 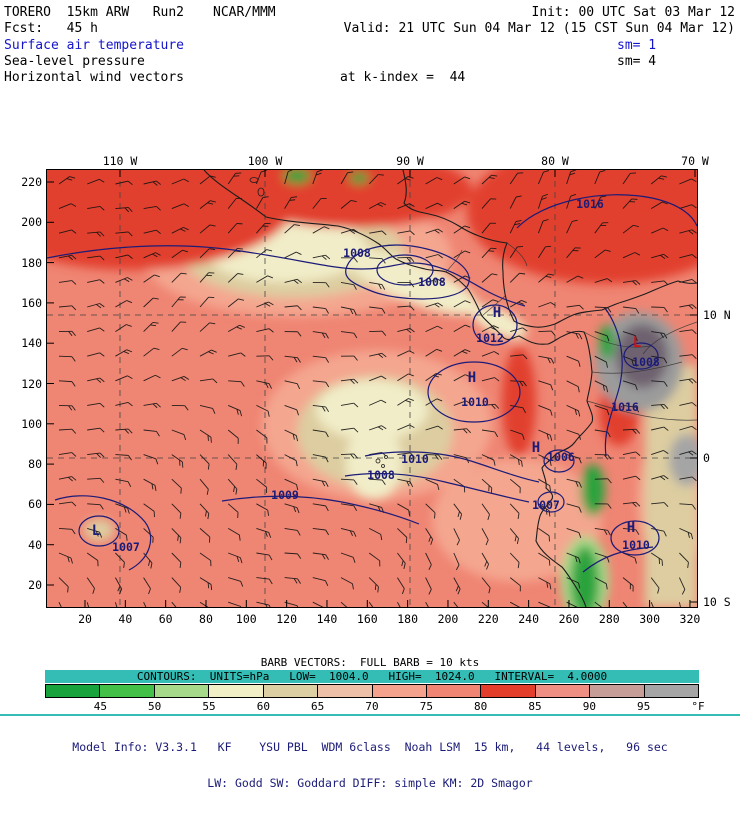 What do you see at coordinates (208, 706) in the screenshot?
I see `colorbar-tick-label: 55` at bounding box center [208, 706].